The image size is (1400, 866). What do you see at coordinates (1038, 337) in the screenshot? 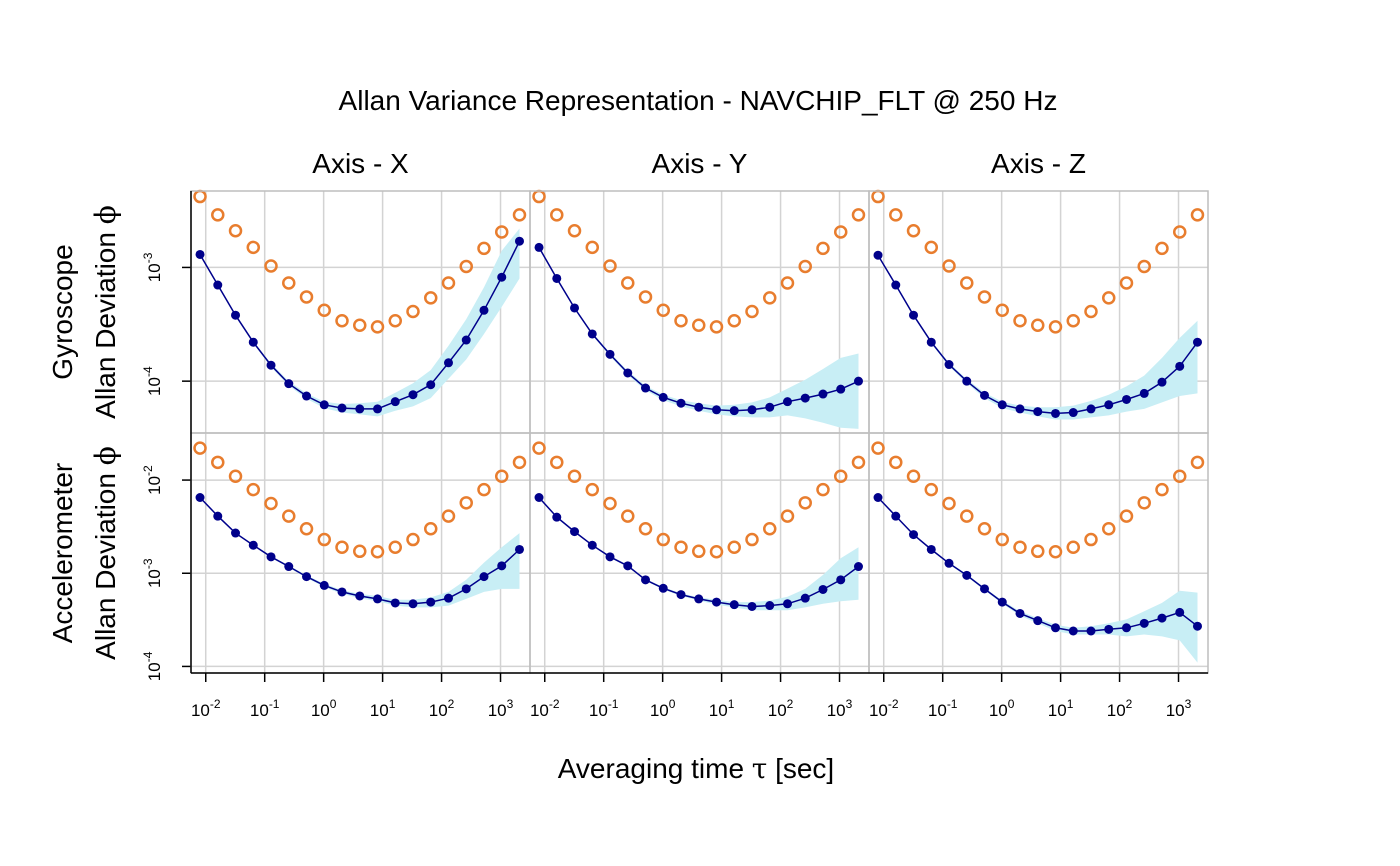
I see `confidence-band` at bounding box center [1038, 337].